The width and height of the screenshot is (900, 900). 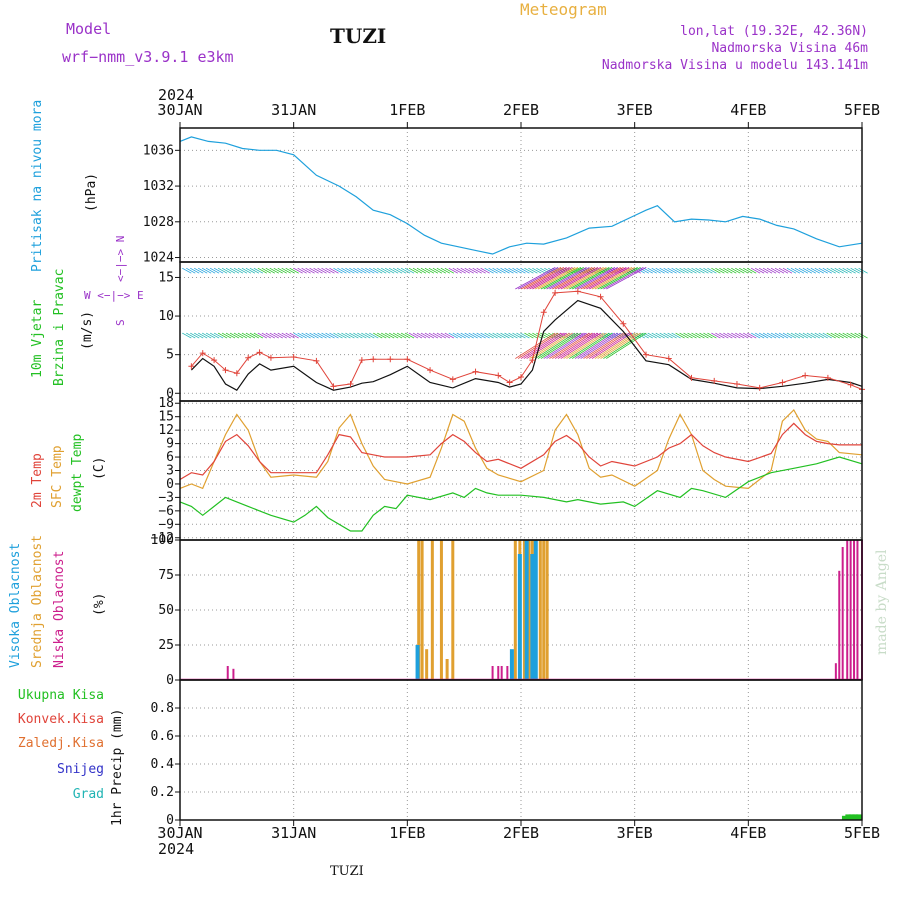 I want to click on temp-tick-label: 15, so click(x=166, y=417).